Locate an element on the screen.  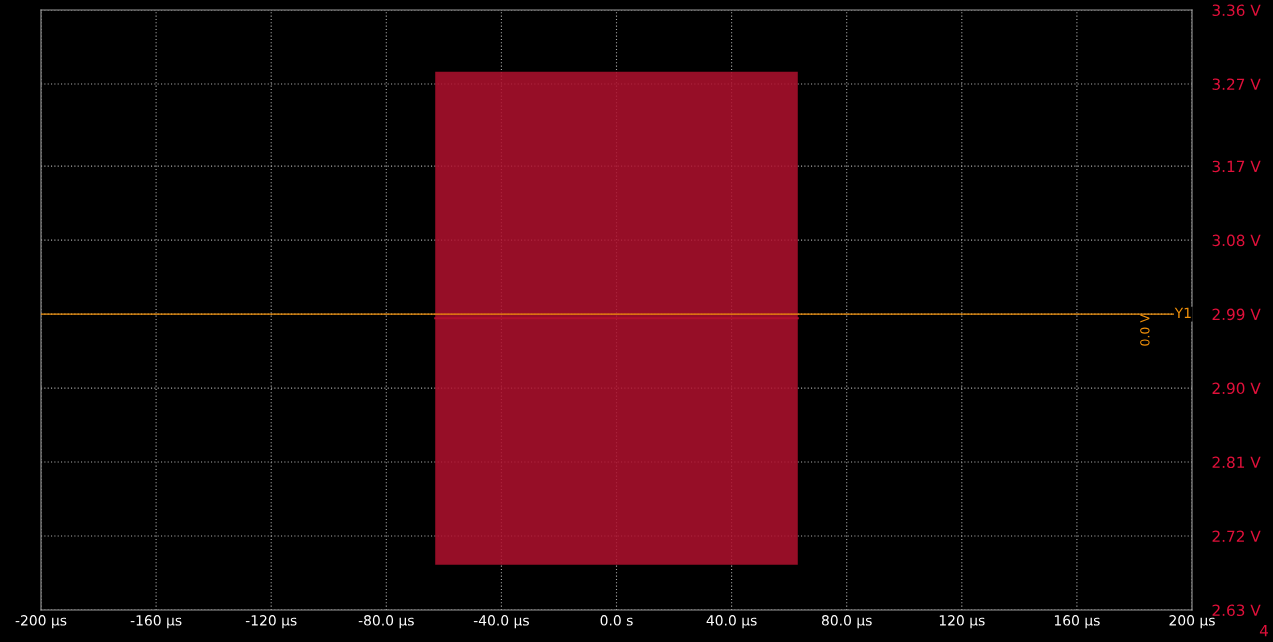
y-tick-label: 2.63 V is located at coordinates (1236, 610).